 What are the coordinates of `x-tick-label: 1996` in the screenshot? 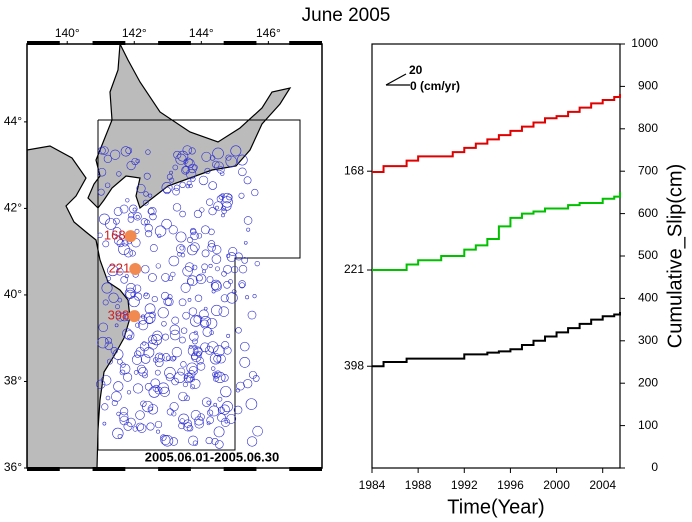 It's located at (510, 485).